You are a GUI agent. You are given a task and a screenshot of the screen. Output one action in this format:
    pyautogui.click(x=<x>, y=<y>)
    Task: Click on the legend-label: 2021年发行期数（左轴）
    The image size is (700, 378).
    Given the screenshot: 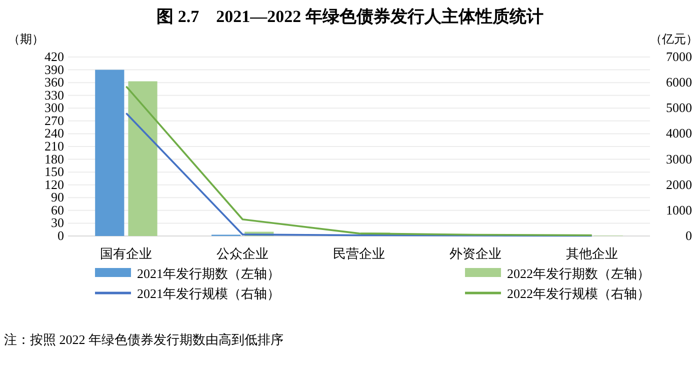 What is the action you would take?
    pyautogui.click(x=208, y=273)
    